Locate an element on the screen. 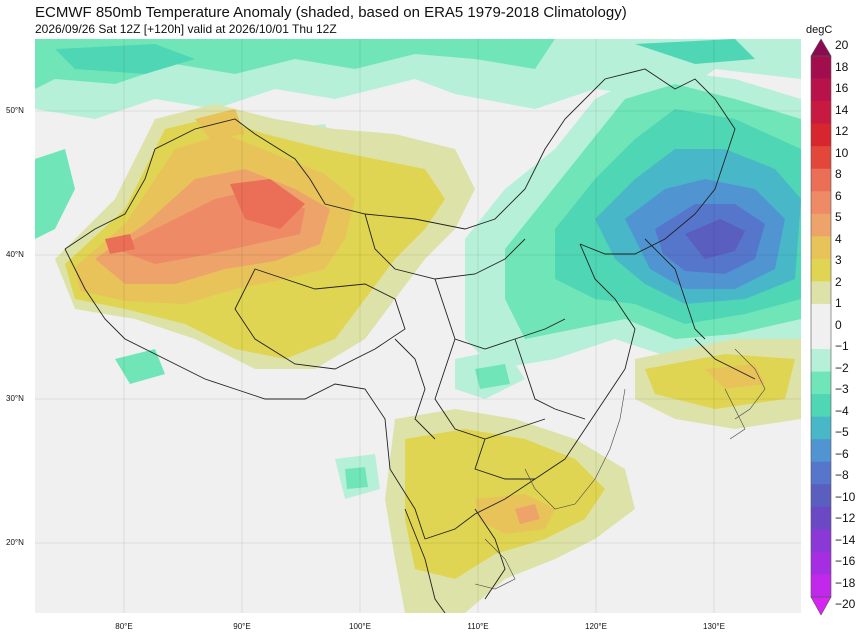  colorbar-tick-label: −4 is located at coordinates (842, 410).